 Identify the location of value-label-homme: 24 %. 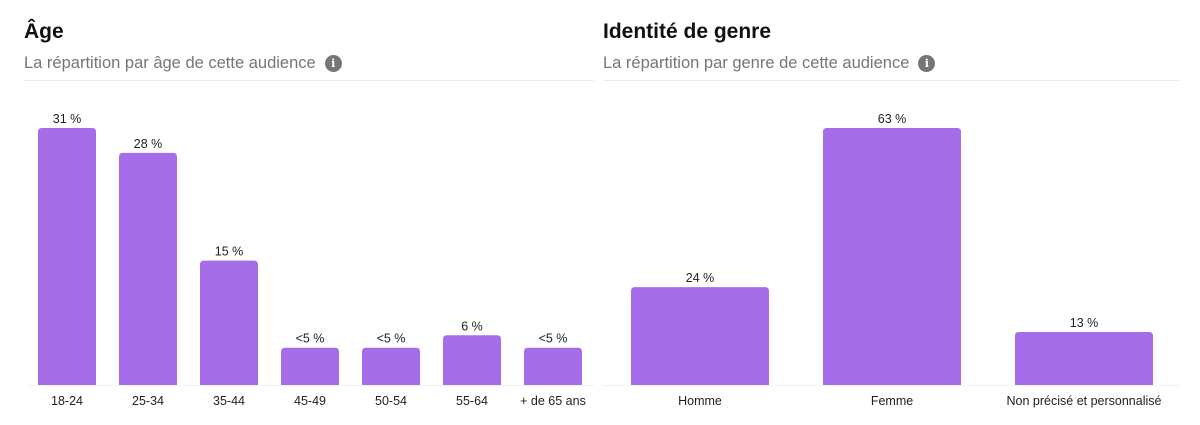
(700, 278).